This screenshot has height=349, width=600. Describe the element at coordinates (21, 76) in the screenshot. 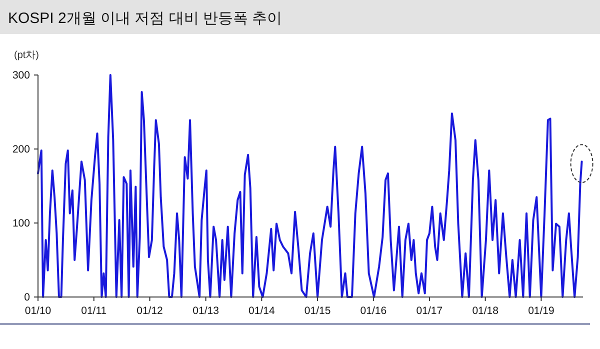

I see `y-tick-label: 300` at that location.